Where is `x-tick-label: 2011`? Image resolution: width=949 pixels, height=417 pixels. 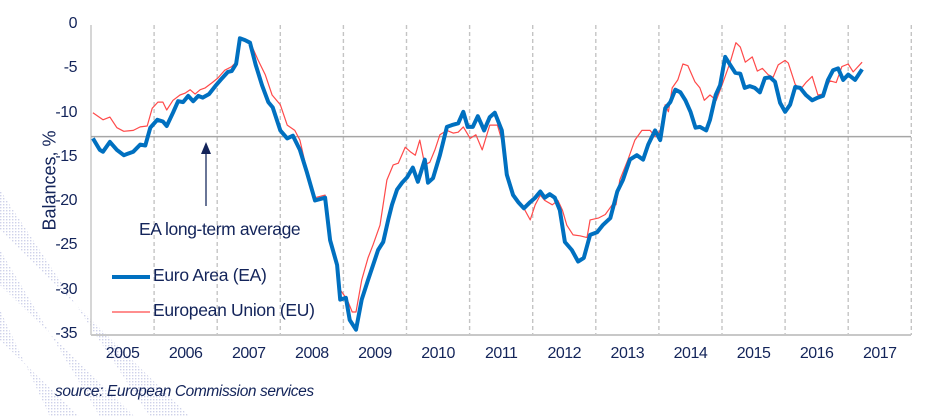 x-tick-label: 2011 is located at coordinates (501, 353).